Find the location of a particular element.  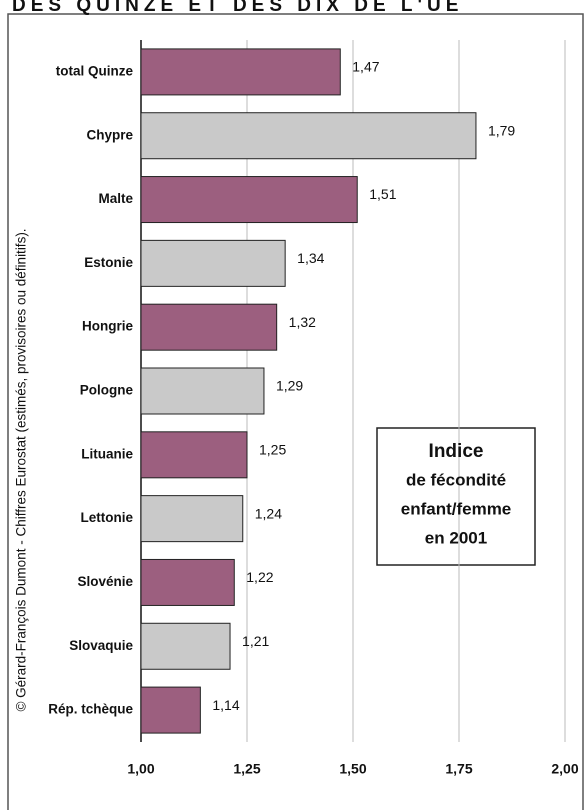

value-label: 1,21 is located at coordinates (255, 641).